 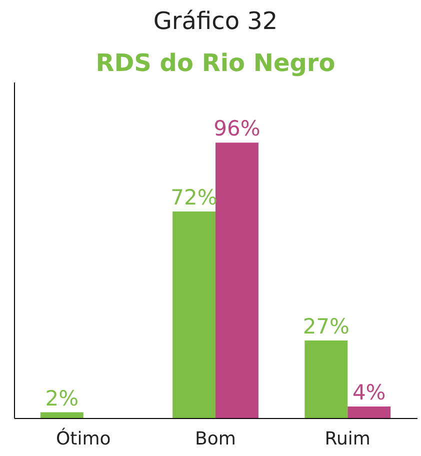 What do you see at coordinates (326, 326) in the screenshot?
I see `data-label: 27%` at bounding box center [326, 326].